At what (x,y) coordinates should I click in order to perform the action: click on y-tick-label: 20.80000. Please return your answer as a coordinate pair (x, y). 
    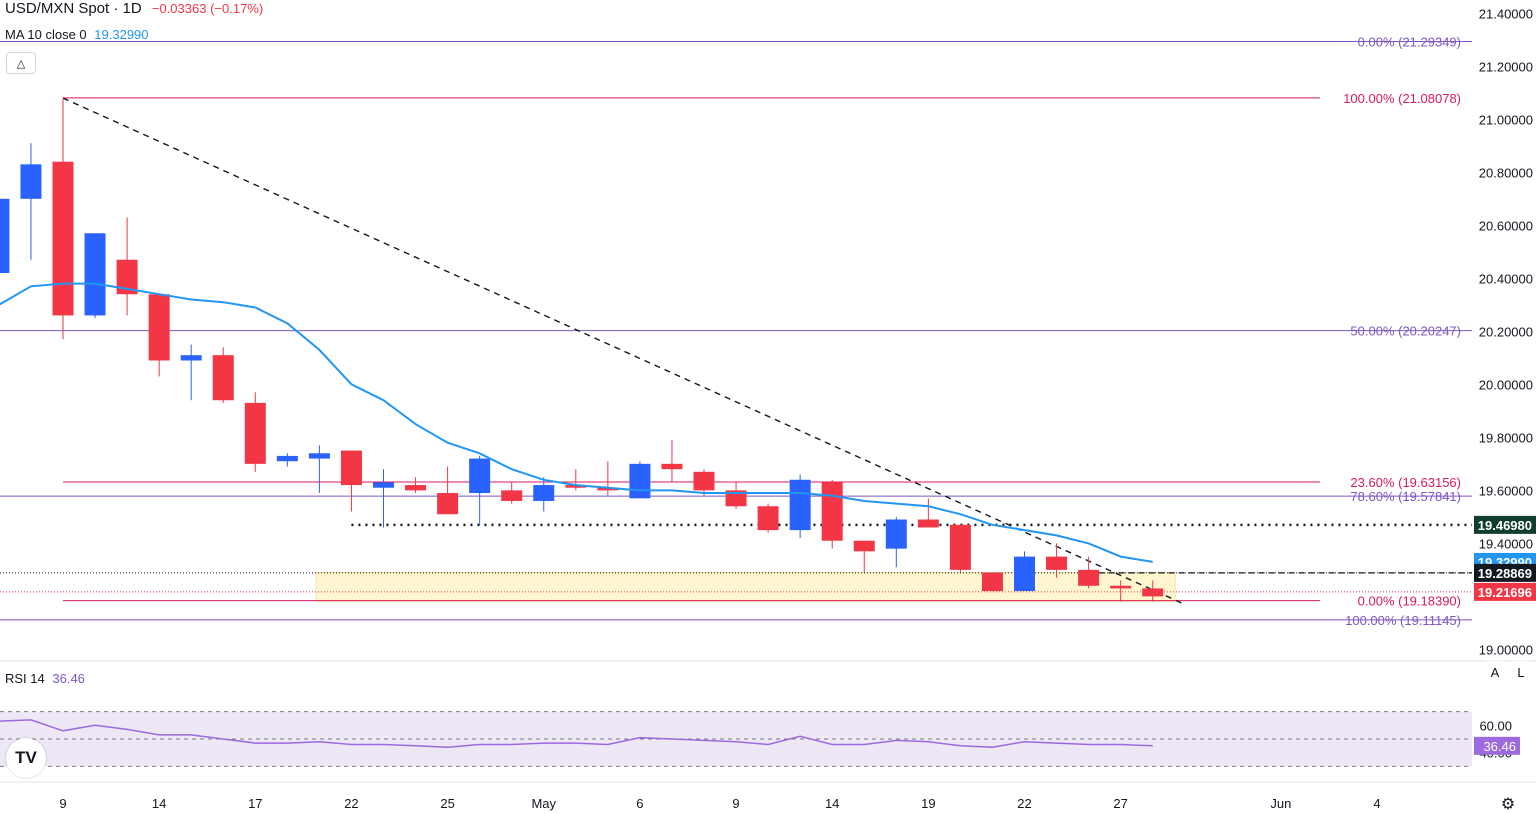
    Looking at the image, I should click on (1506, 172).